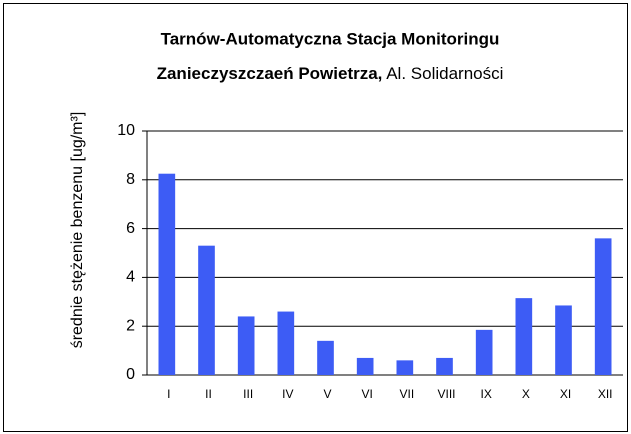  Describe the element at coordinates (406, 394) in the screenshot. I see `x-tick-label: VII` at that location.